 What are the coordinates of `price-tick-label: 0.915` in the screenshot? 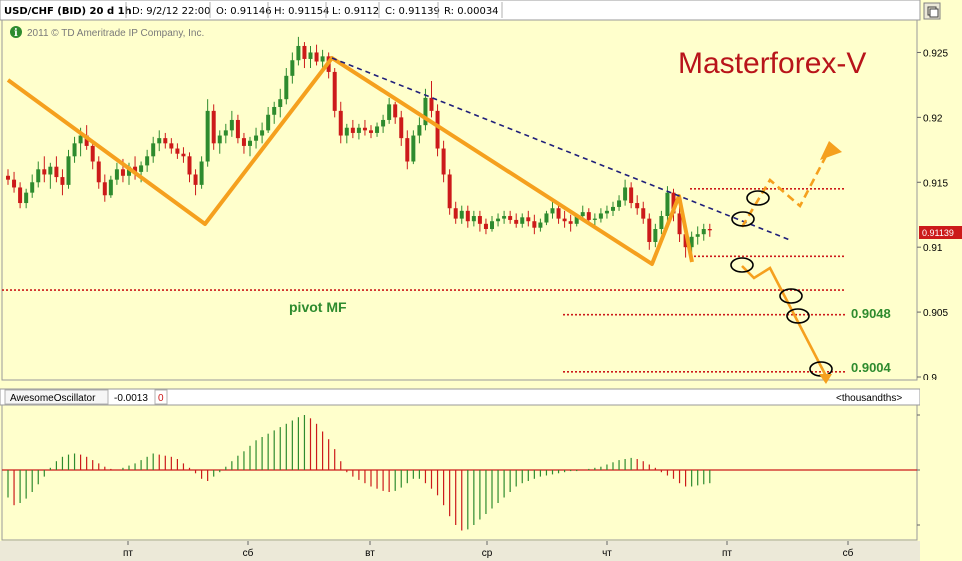 It's located at (935, 183).